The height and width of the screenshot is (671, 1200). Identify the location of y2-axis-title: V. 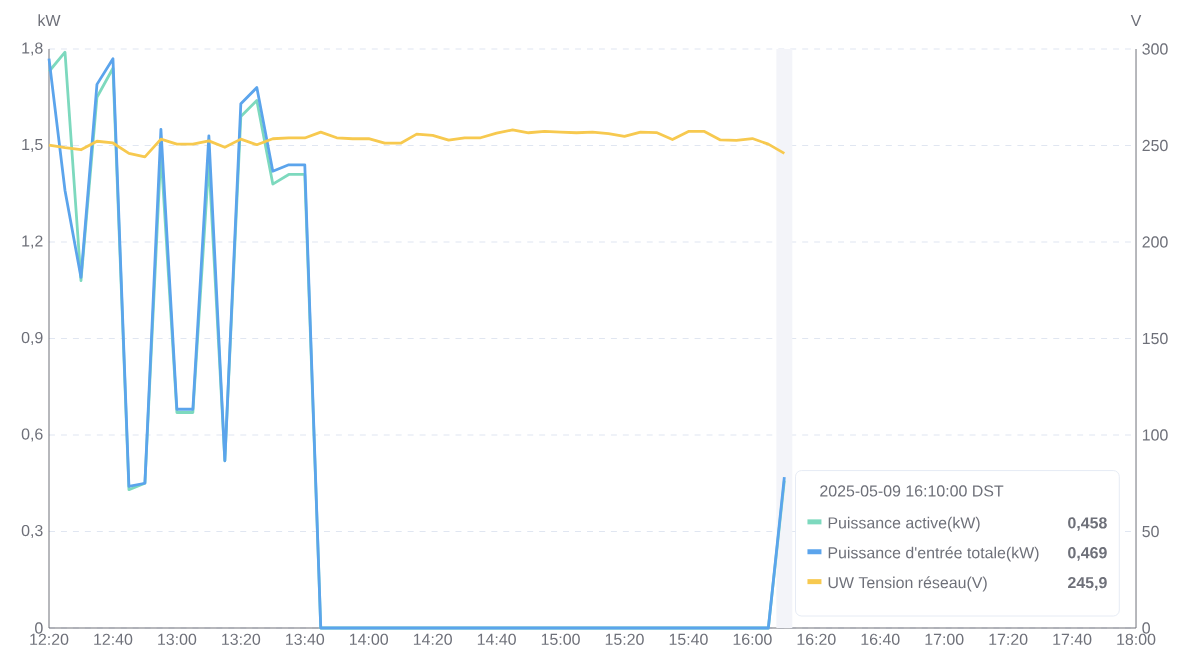
(1136, 20).